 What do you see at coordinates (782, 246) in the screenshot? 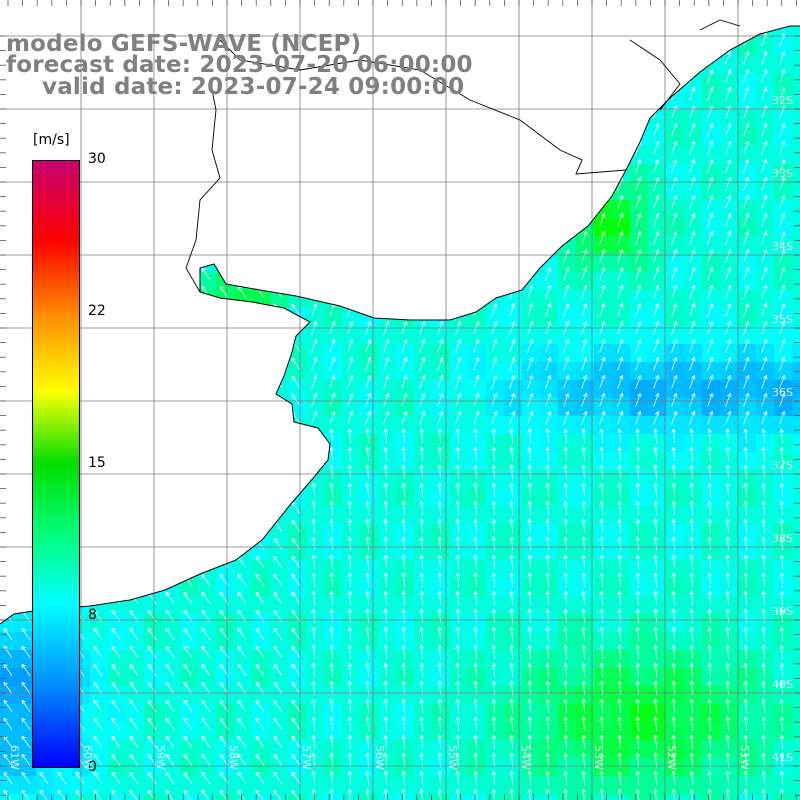
I see `lat-label: 34S` at bounding box center [782, 246].